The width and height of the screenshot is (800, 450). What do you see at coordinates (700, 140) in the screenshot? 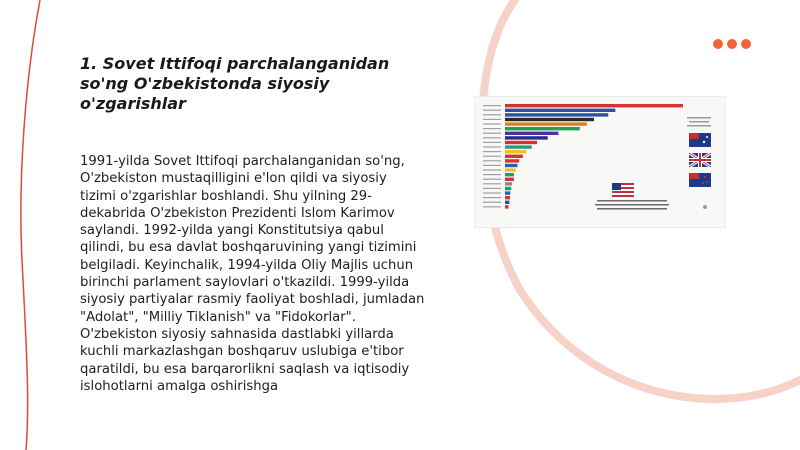
I see `flag-australia-icon` at bounding box center [700, 140].